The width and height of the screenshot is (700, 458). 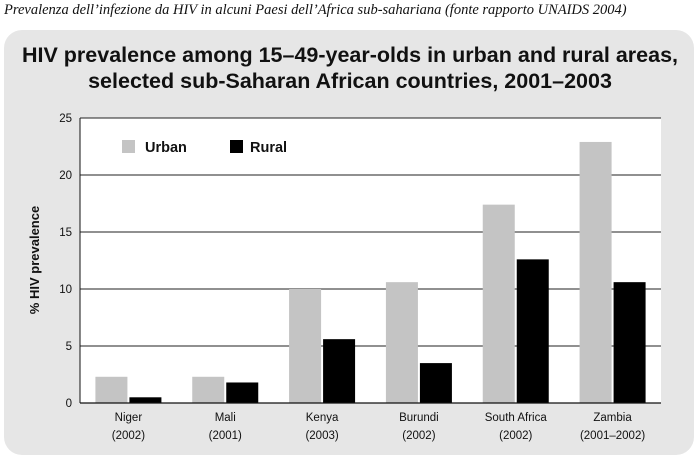 What do you see at coordinates (145, 400) in the screenshot?
I see `bar-rural-niger` at bounding box center [145, 400].